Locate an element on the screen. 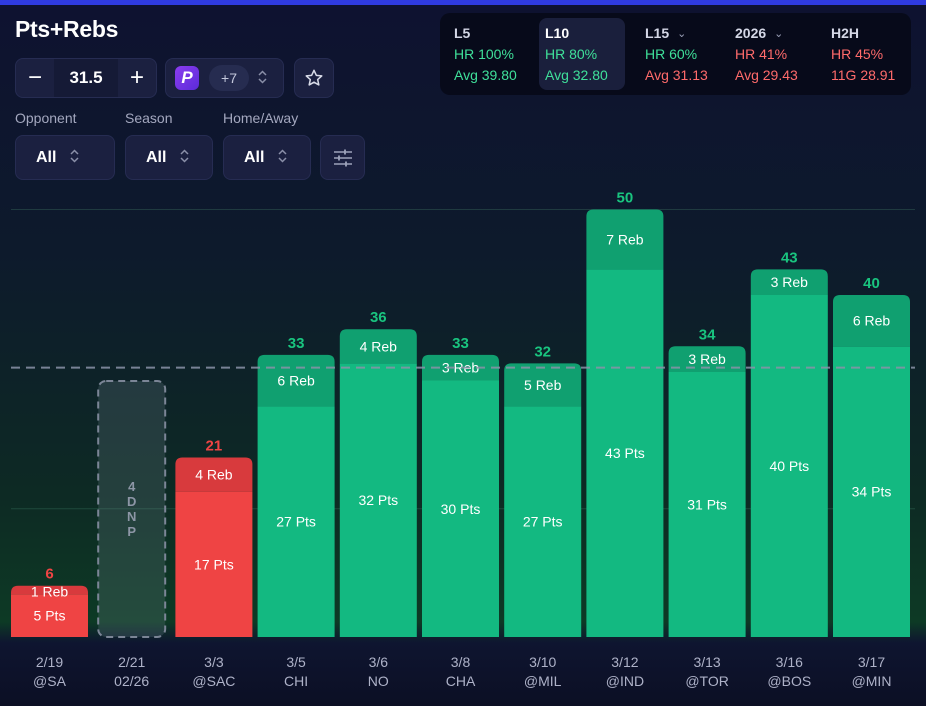 This screenshot has height=706, width=926. points-label: 27 Pts is located at coordinates (543, 522).